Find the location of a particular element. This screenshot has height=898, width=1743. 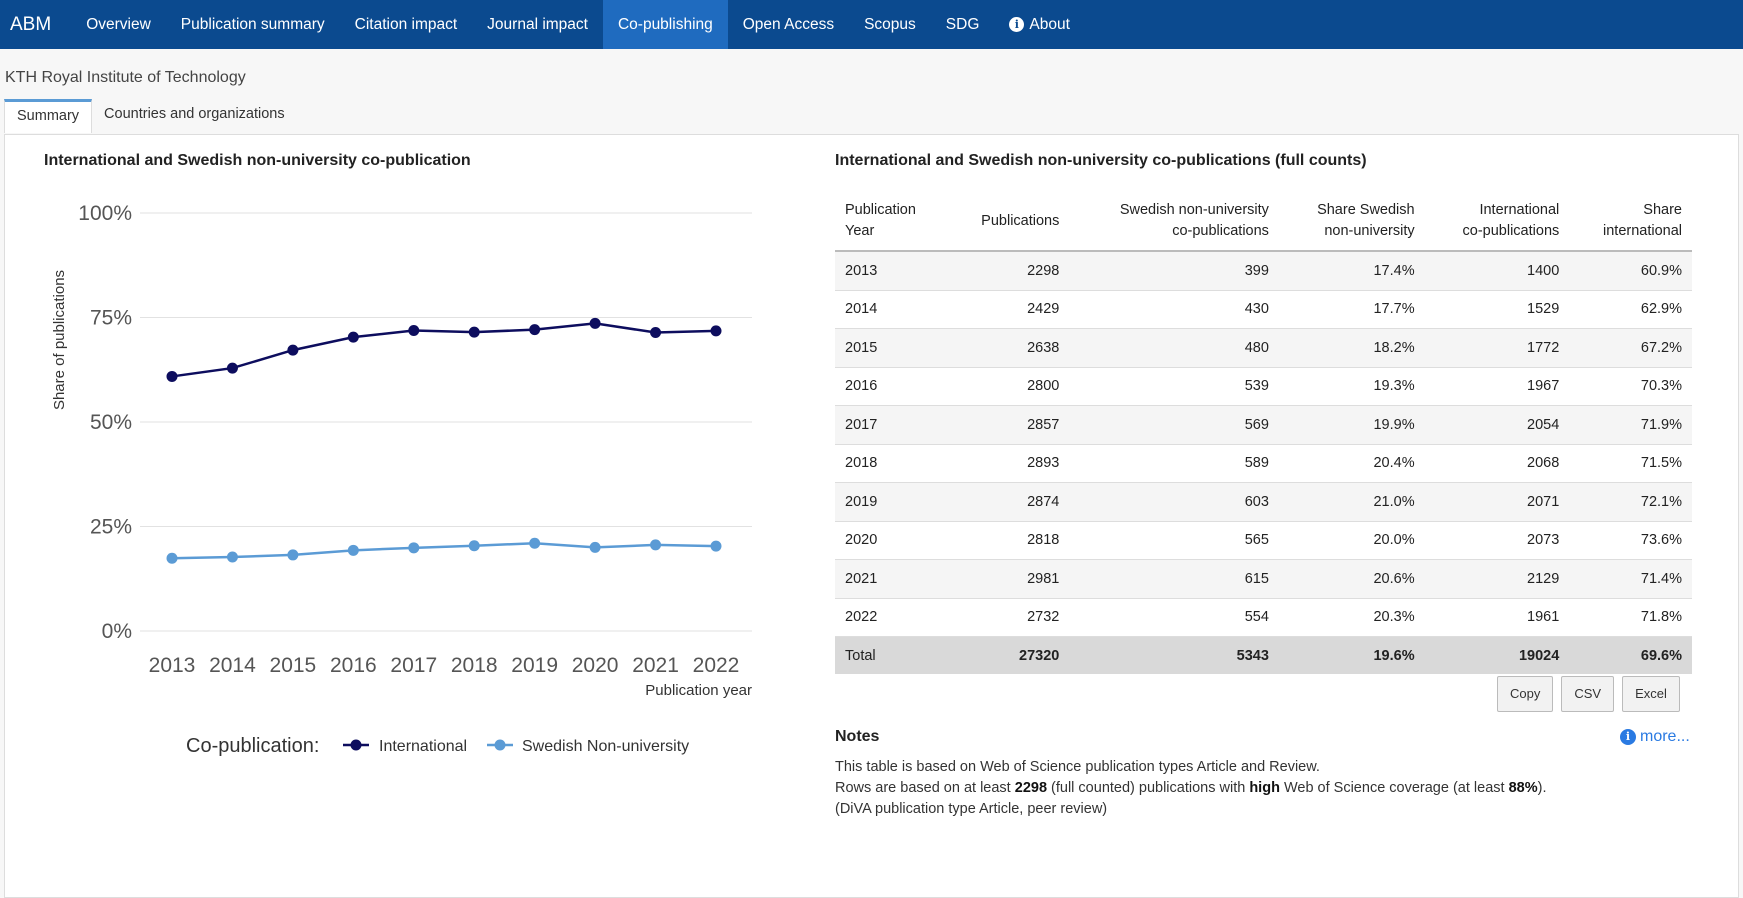

table-total-cell: Total is located at coordinates (891, 655).